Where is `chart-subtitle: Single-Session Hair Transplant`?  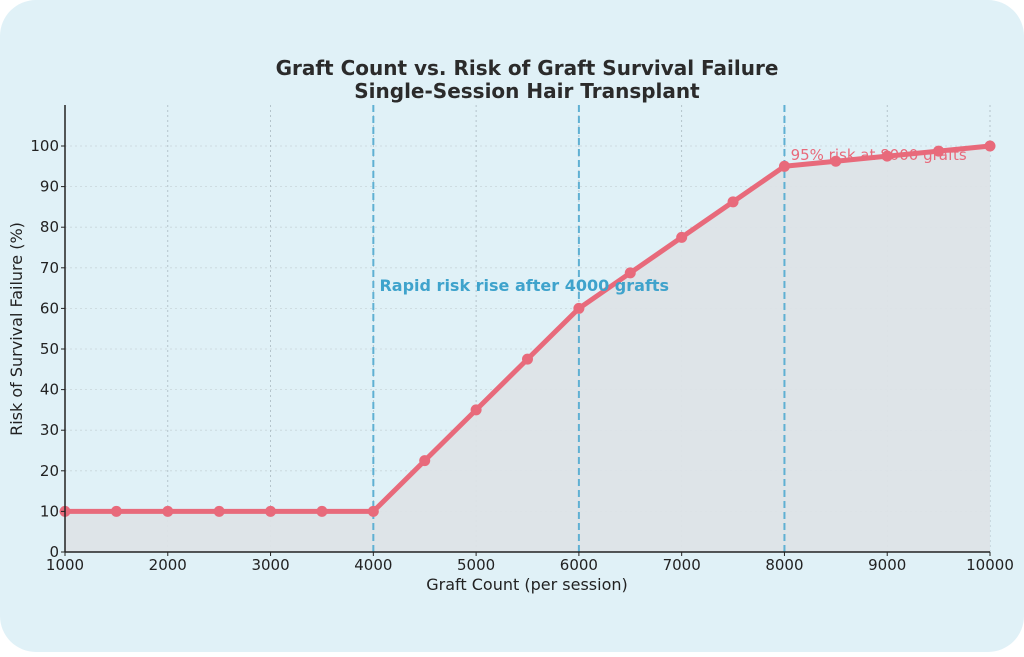 chart-subtitle: Single-Session Hair Transplant is located at coordinates (527, 91).